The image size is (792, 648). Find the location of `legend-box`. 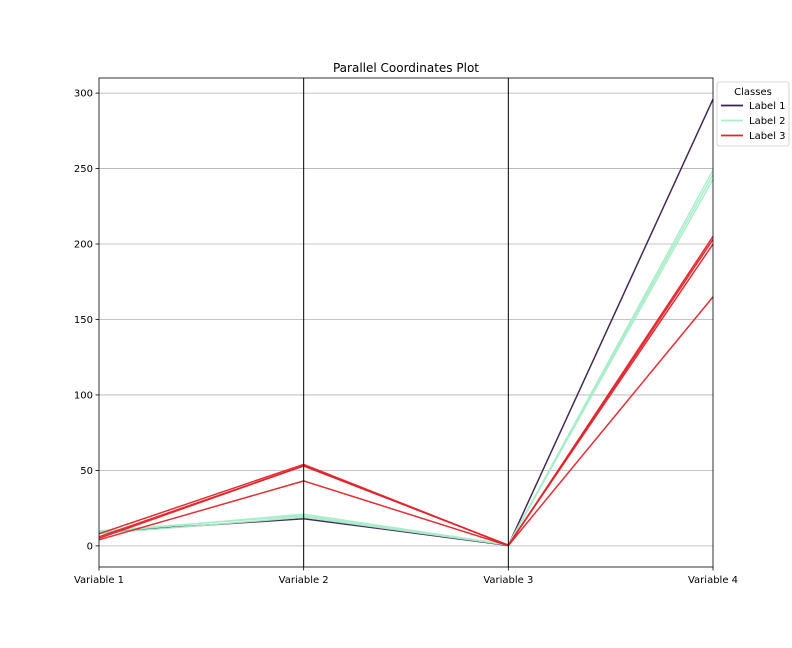

legend-box is located at coordinates (753, 114).